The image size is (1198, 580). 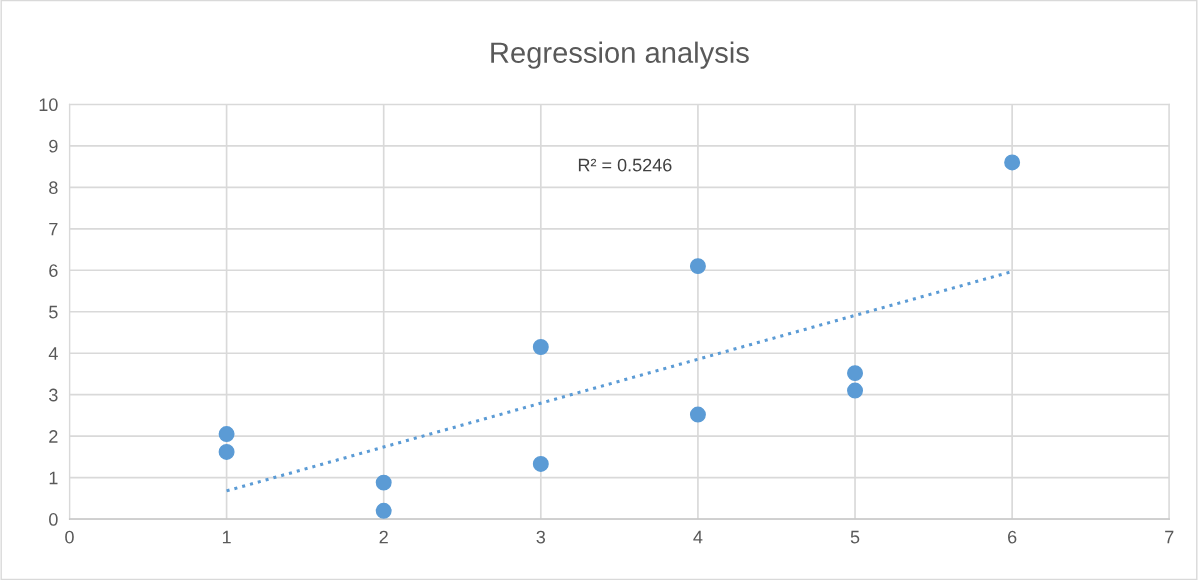 What do you see at coordinates (53, 478) in the screenshot?
I see `y-tick-label: 1` at bounding box center [53, 478].